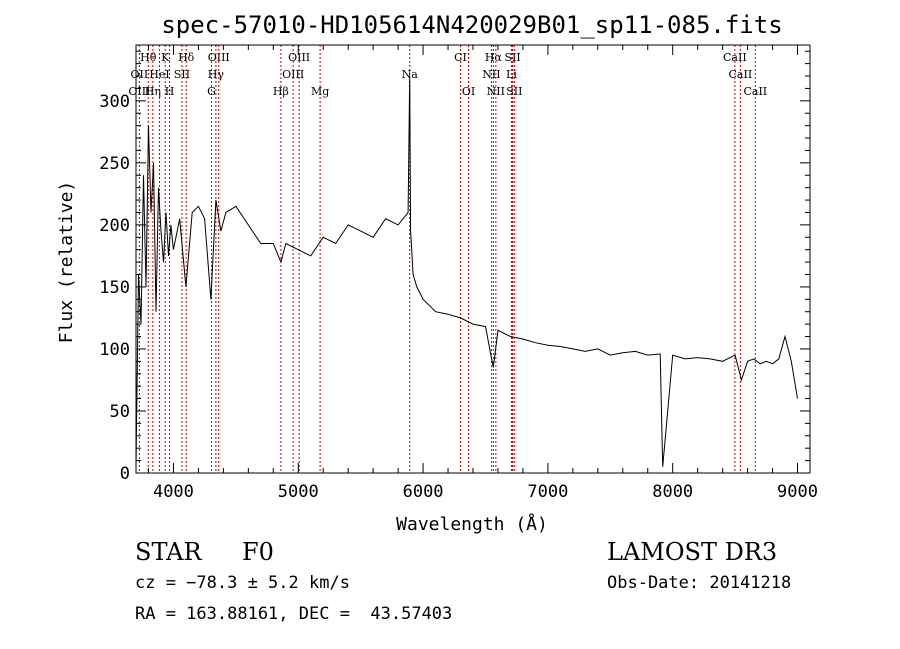  Describe the element at coordinates (114, 164) in the screenshot. I see `y-tick-label: 250` at that location.